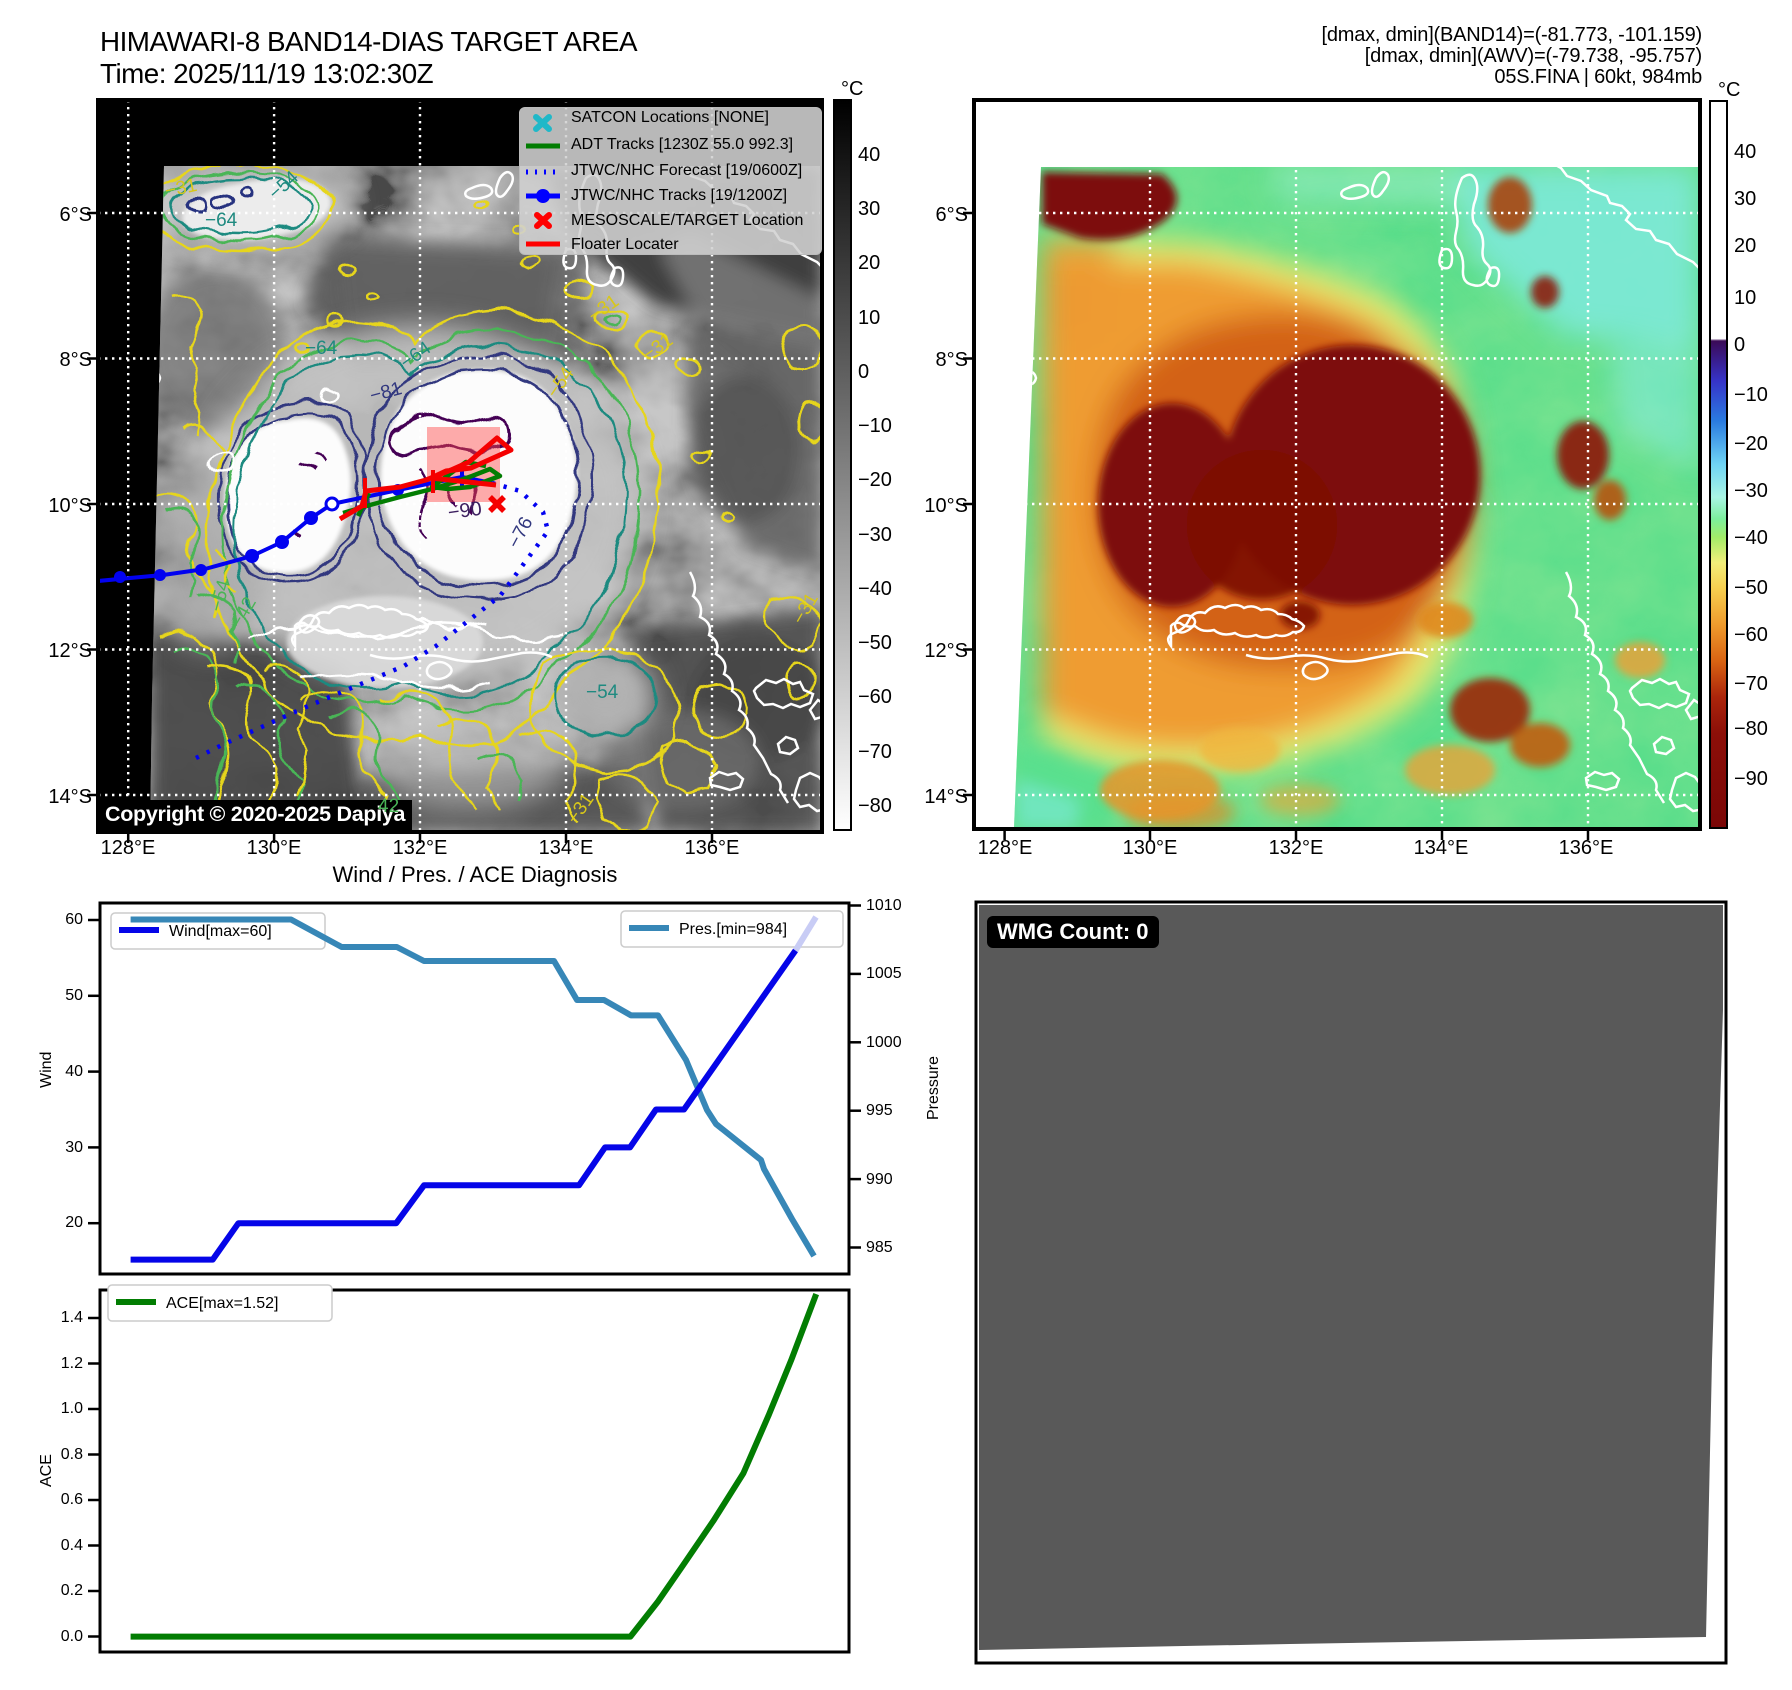 The height and width of the screenshot is (1690, 1792). Describe the element at coordinates (220, 931) in the screenshot. I see `svg-text: Wind[max=60]` at that location.